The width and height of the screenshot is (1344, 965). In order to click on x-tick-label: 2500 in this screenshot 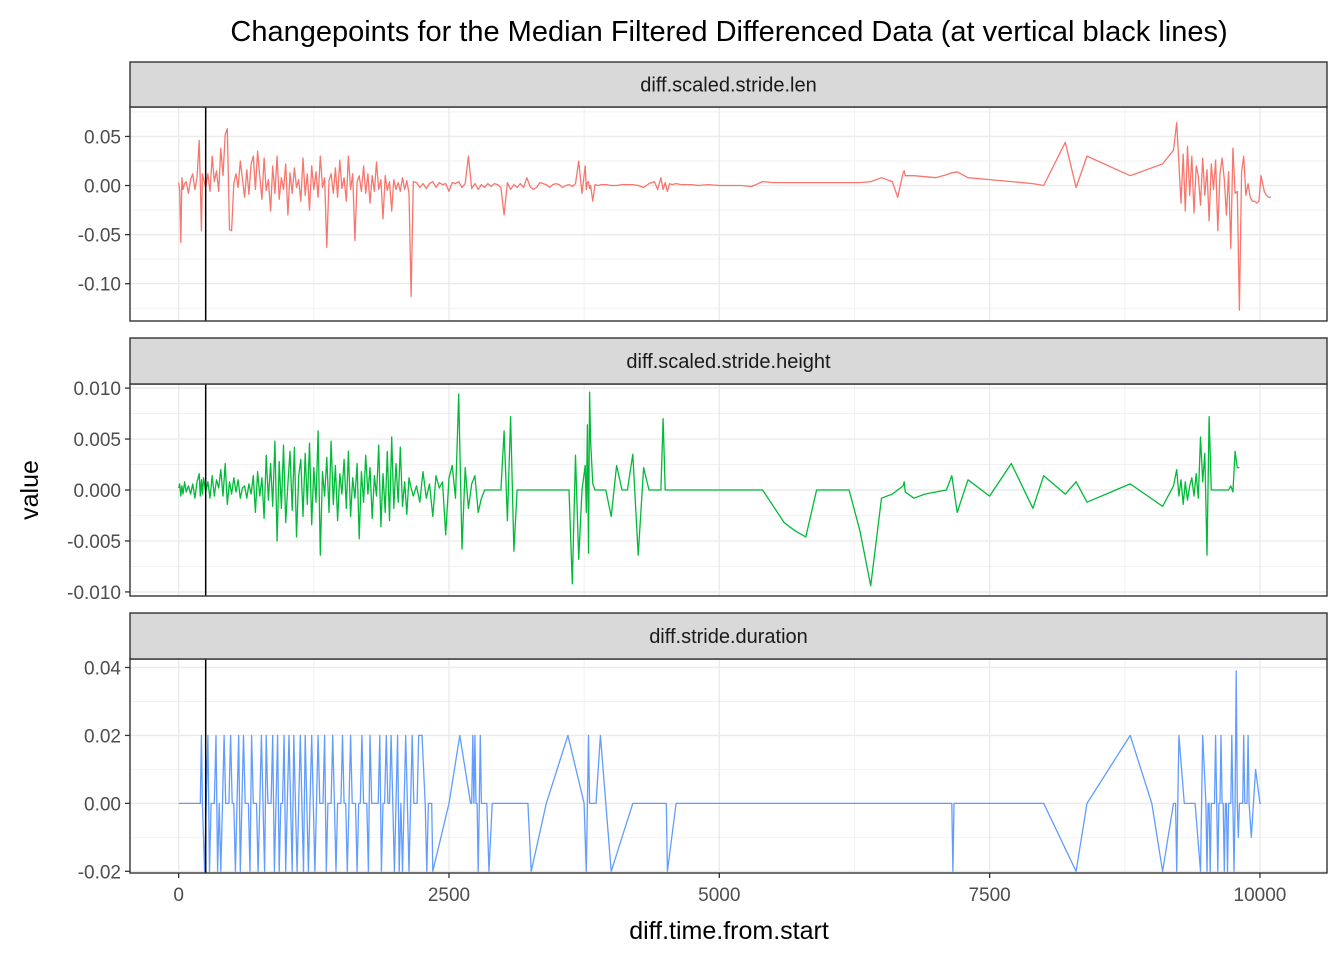, I will do `click(449, 895)`.